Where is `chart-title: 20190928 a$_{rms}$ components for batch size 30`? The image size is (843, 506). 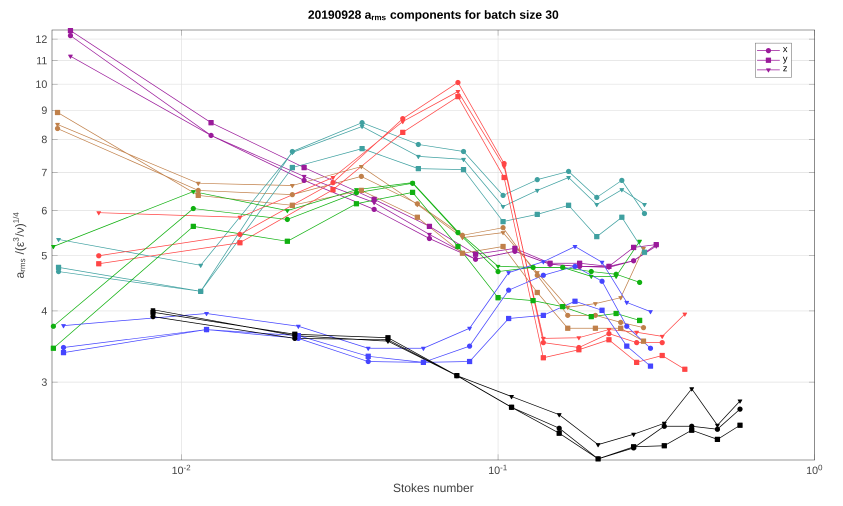 chart-title: 20190928 a$_{rms}$ components for batch size 30 is located at coordinates (433, 16).